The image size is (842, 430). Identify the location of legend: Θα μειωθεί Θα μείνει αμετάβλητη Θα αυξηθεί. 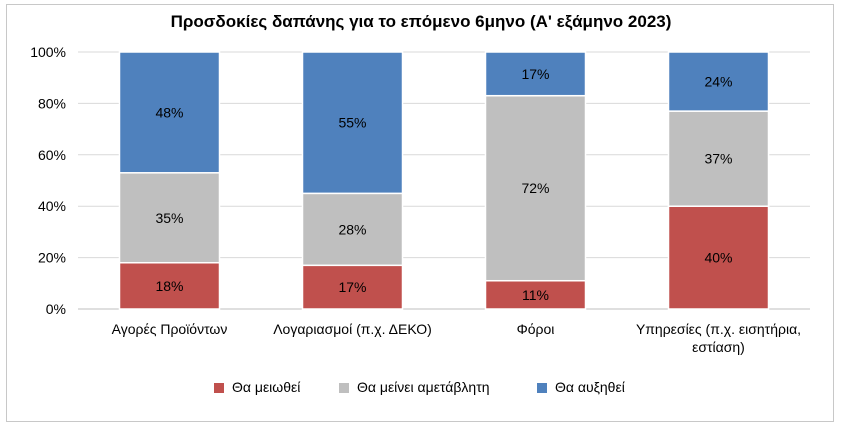
(419, 387).